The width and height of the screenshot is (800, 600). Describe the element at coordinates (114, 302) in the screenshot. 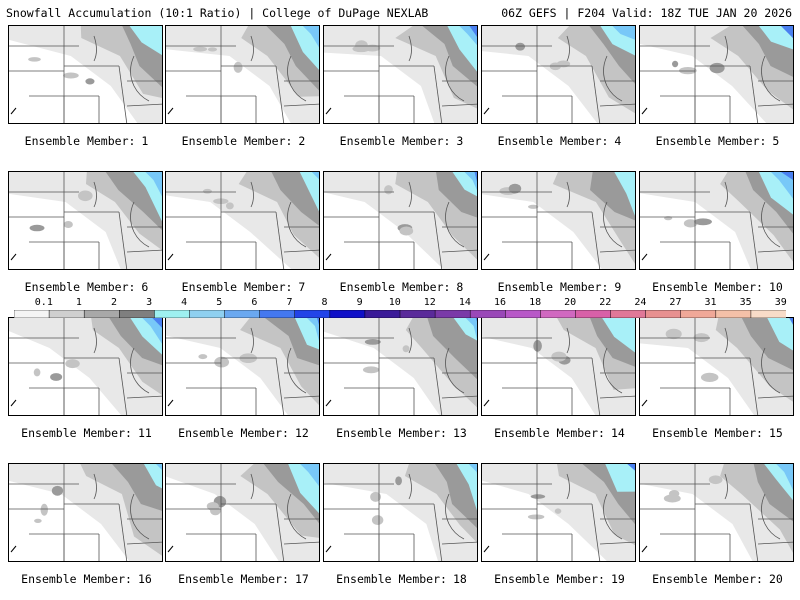

I see `colorbar-tick-label: 2` at that location.